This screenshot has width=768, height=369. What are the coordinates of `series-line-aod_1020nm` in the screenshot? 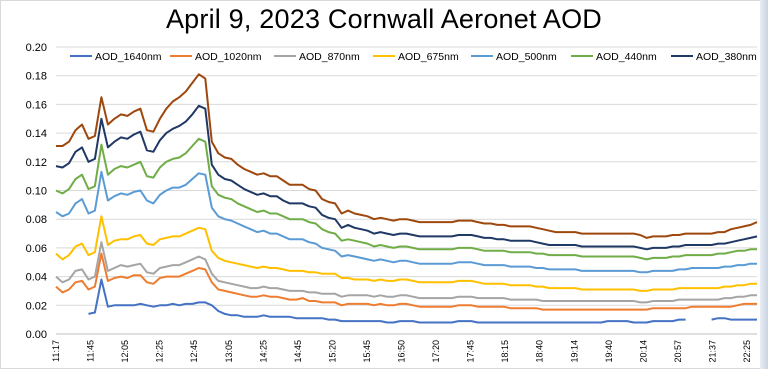 It's located at (406, 281).